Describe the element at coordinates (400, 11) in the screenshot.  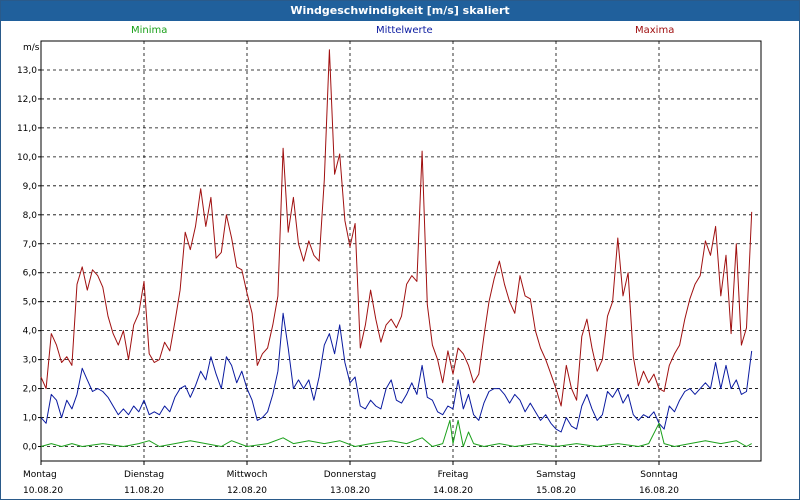
I see `window-title: Windgeschwindigkeit [m/s] skaliert` at that location.